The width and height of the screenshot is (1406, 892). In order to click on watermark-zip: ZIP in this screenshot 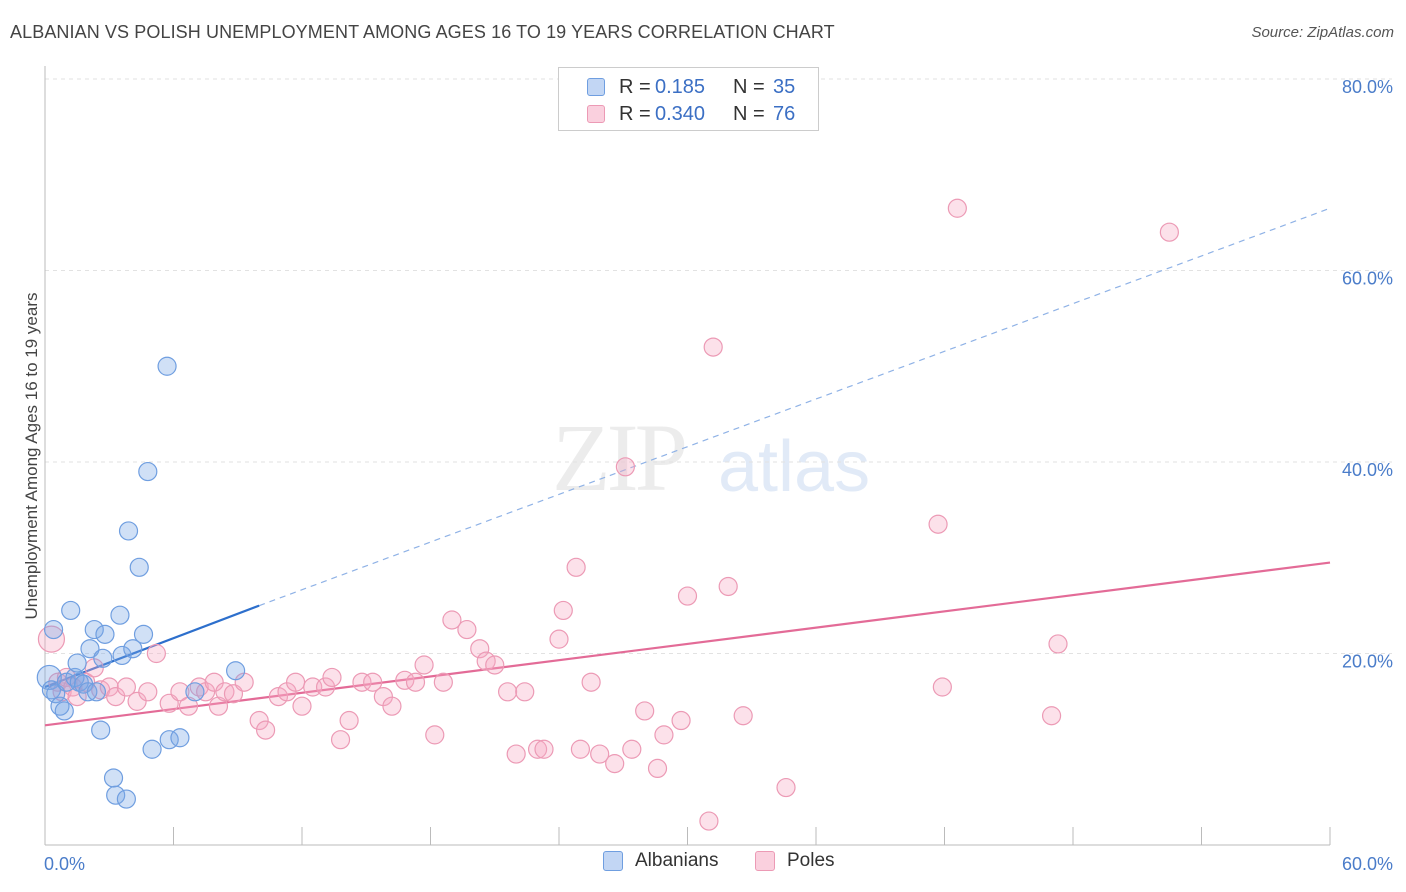, I will do `click(620, 457)`.